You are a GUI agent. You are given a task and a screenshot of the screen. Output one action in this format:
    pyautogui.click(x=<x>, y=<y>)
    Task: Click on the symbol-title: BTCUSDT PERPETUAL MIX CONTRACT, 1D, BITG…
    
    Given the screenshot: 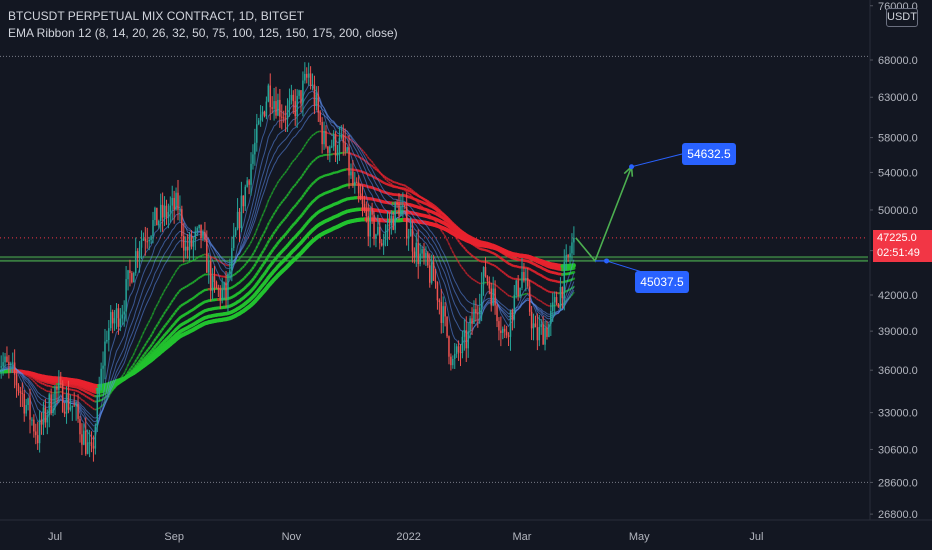 What is the action you would take?
    pyautogui.click(x=156, y=16)
    